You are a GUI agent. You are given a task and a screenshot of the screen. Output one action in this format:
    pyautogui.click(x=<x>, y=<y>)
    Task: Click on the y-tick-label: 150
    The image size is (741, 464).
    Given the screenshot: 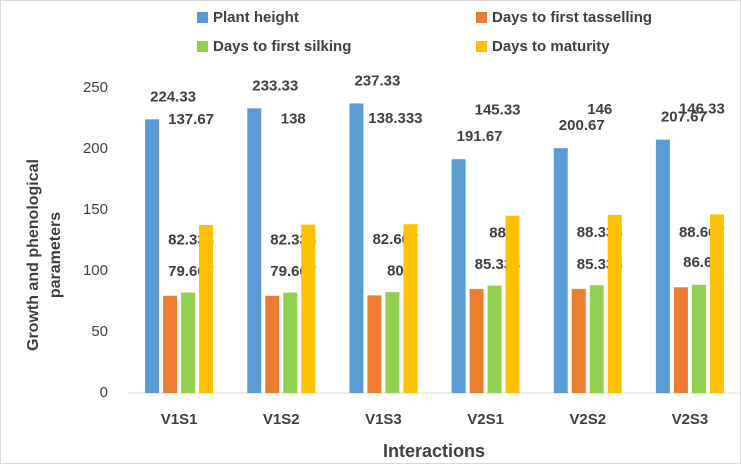 What is the action you would take?
    pyautogui.click(x=95, y=209)
    